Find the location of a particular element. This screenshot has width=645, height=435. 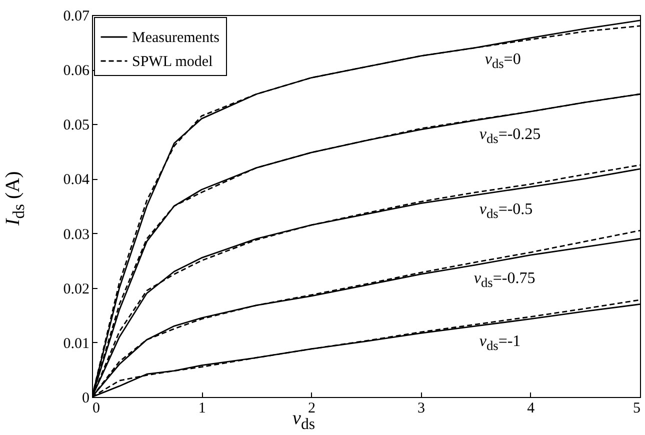

y-tick-label: 0.04 is located at coordinates (76, 180).